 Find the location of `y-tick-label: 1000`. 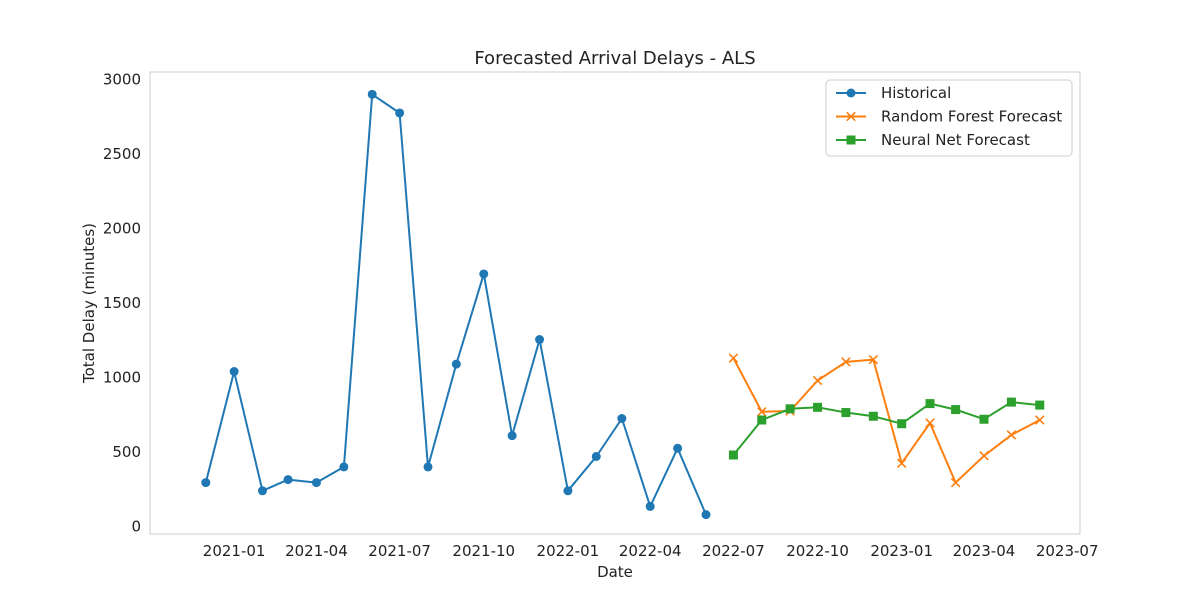

y-tick-label: 1000 is located at coordinates (122, 378).